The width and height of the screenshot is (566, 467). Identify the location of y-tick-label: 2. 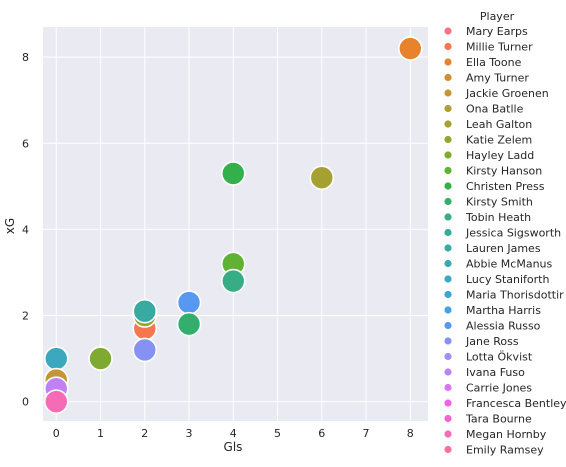
(25, 316).